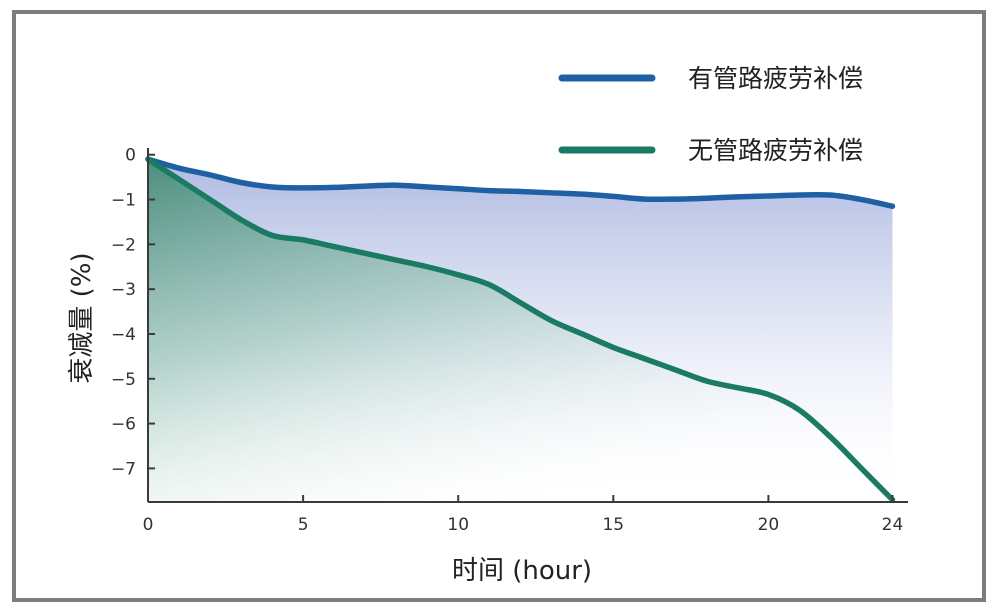  Describe the element at coordinates (123, 290) in the screenshot. I see `y-tick-label: −3` at that location.